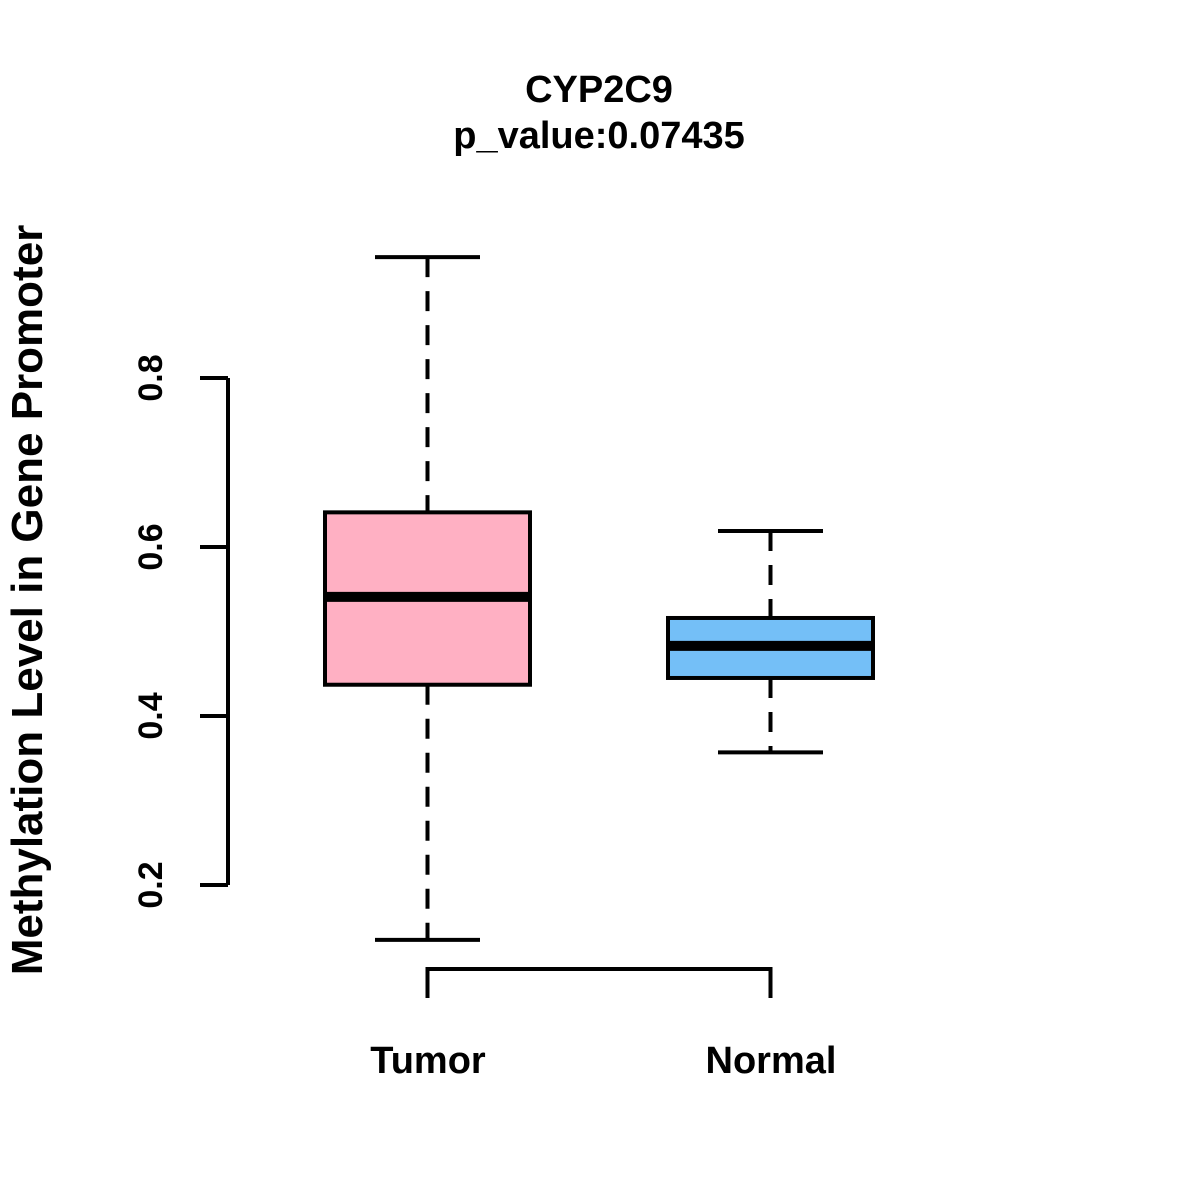 Image resolution: width=1200 pixels, height=1200 pixels. I want to click on x-axis-line, so click(599, 982).